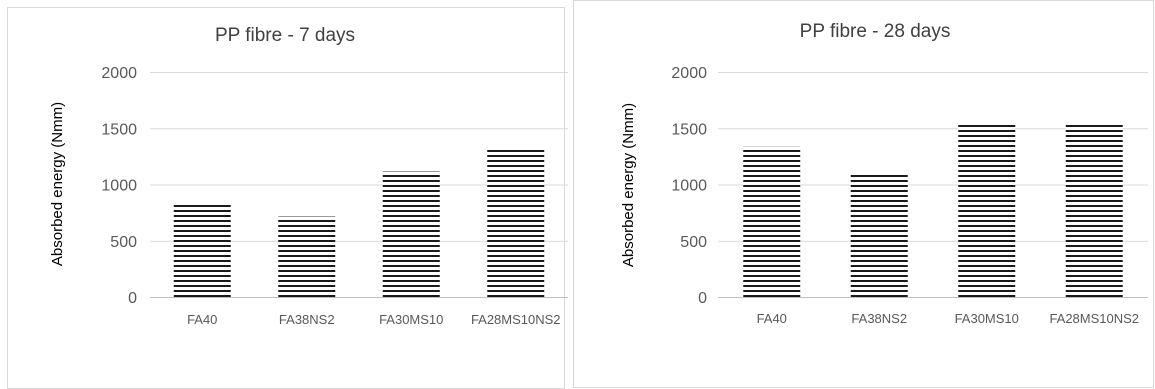 The height and width of the screenshot is (389, 1155). What do you see at coordinates (285, 35) in the screenshot?
I see `chart-title: PP fibre - 7 days` at bounding box center [285, 35].